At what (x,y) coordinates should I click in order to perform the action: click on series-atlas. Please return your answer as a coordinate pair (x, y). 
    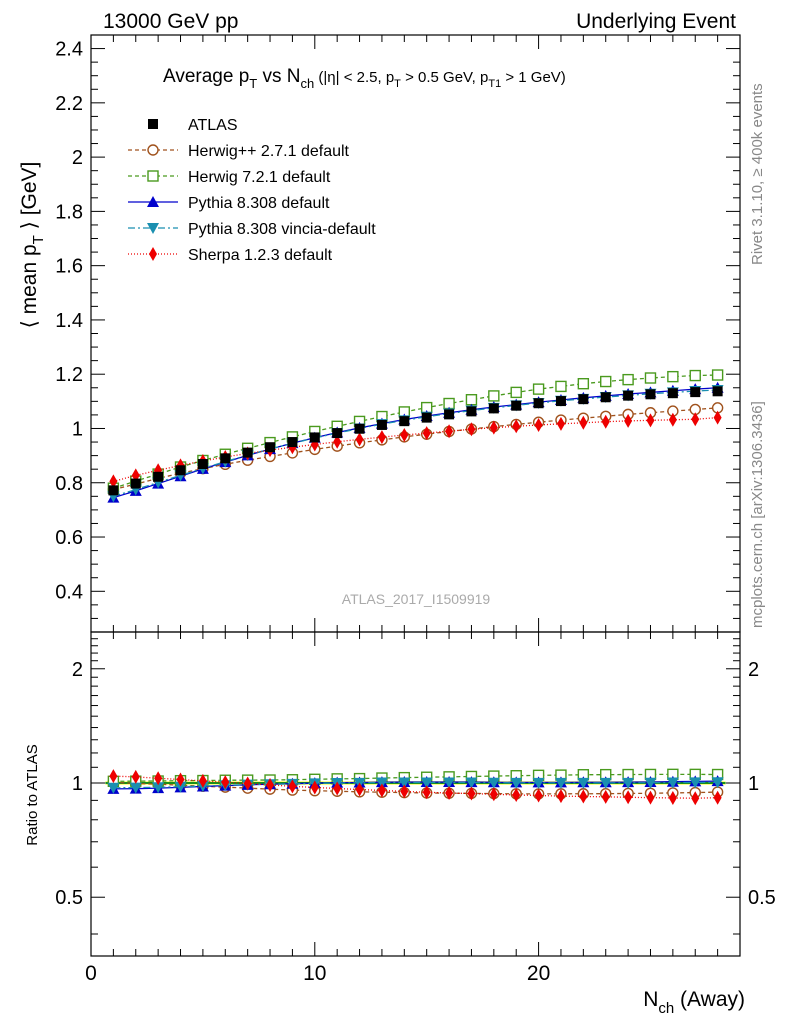
    Looking at the image, I should click on (415, 441).